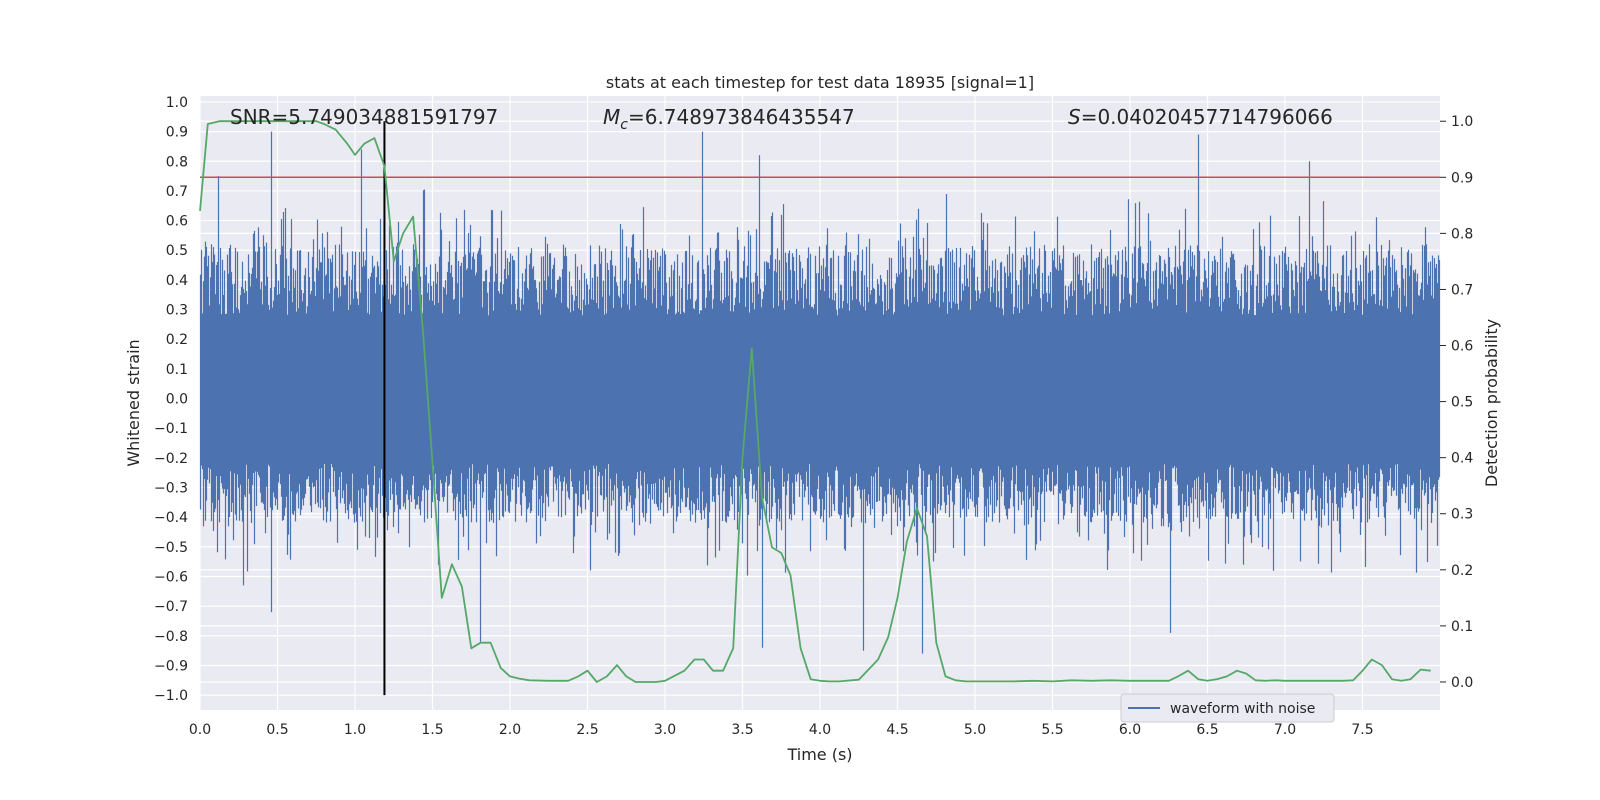 The image size is (1600, 800). I want to click on s-annotation: S=0.04020457714796066, so click(1200, 117).